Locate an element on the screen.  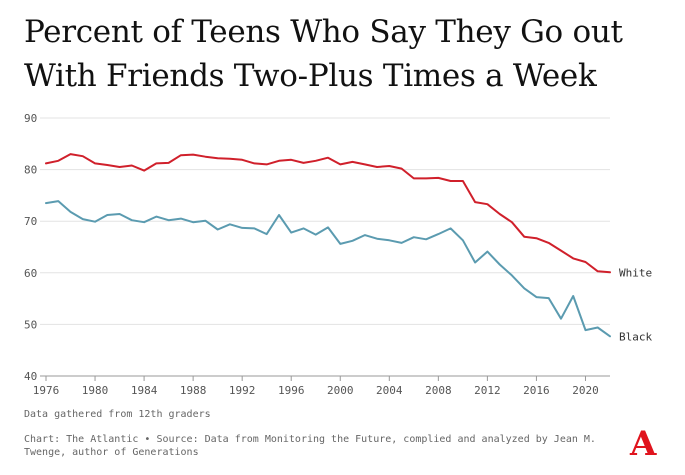
y-tick-label-60: 60 is located at coordinates (30, 273).